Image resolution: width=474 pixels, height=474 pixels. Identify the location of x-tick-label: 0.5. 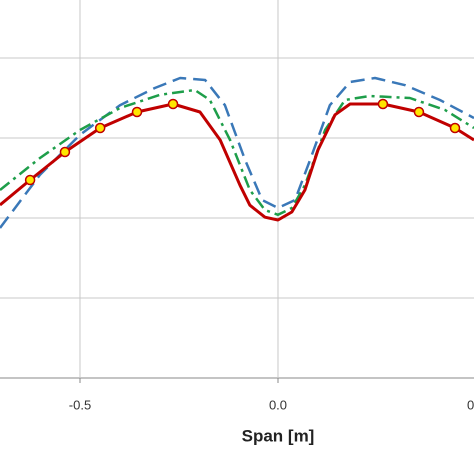
(470, 404).